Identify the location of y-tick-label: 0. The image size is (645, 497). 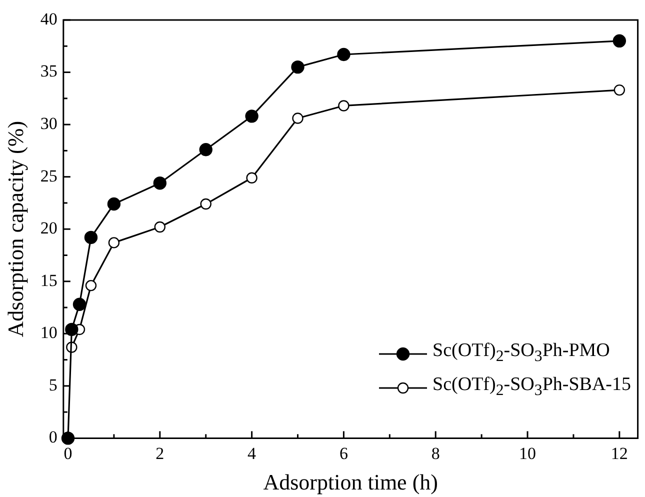
(53, 437).